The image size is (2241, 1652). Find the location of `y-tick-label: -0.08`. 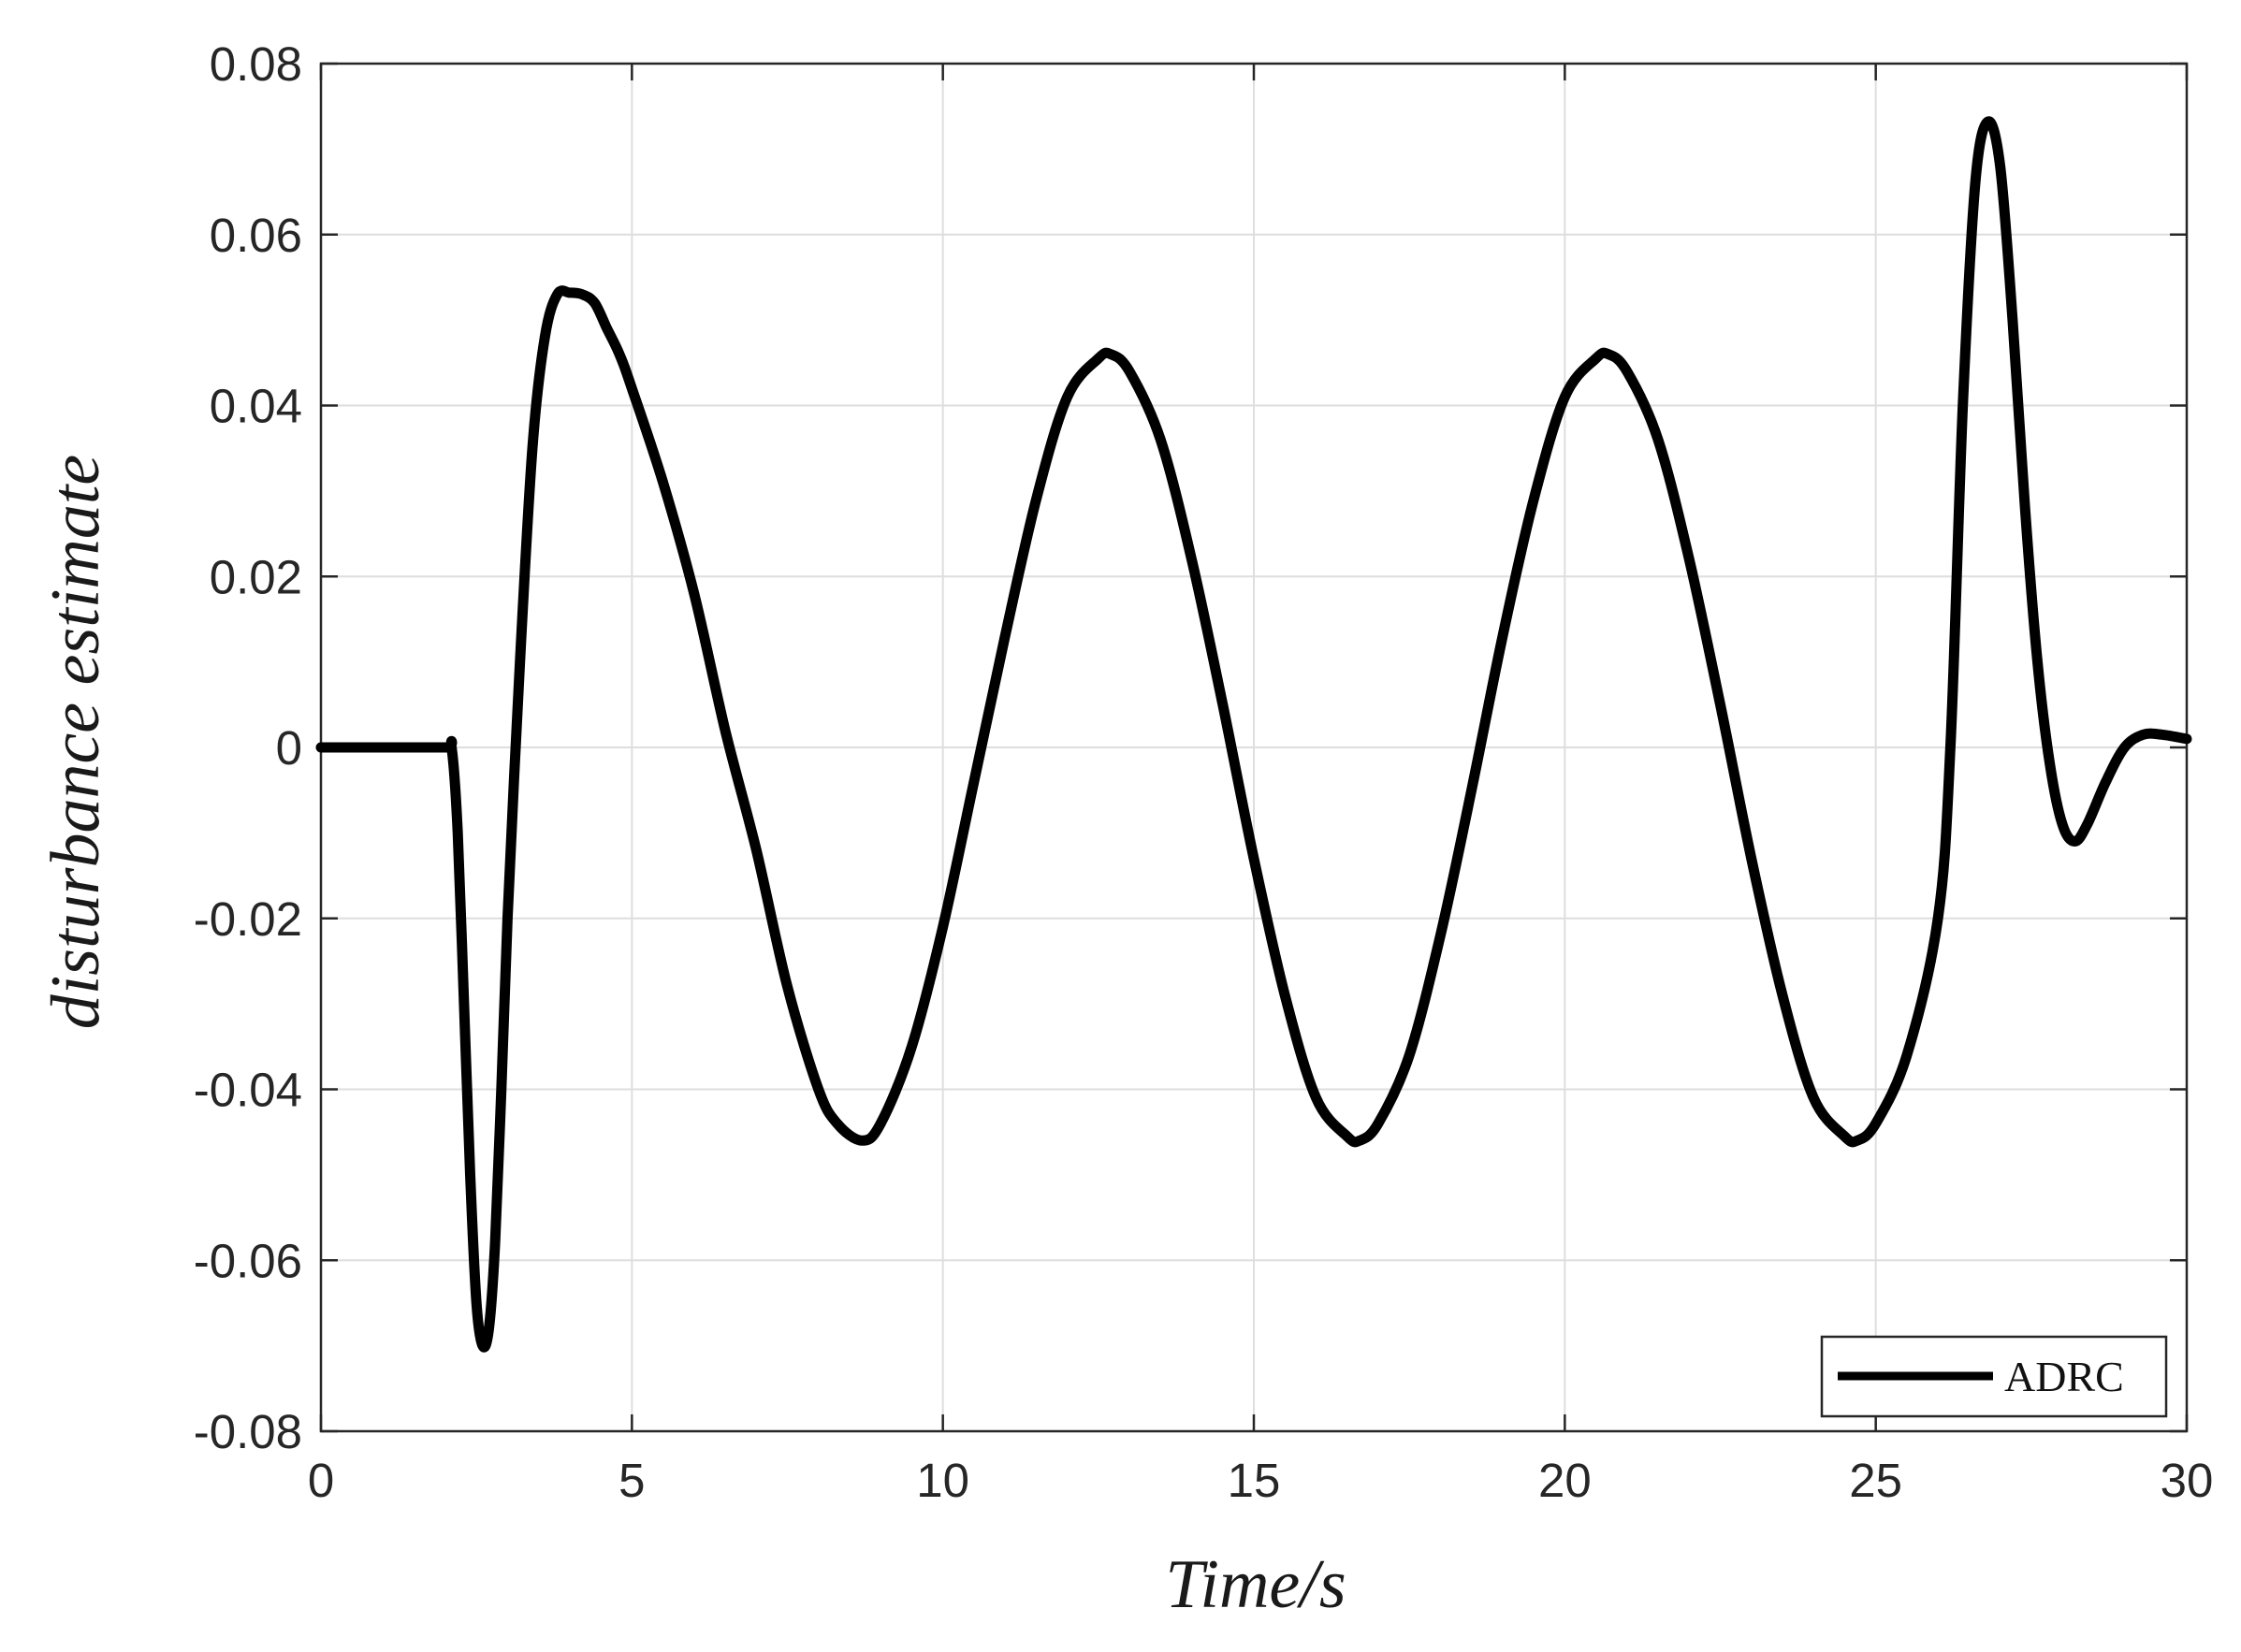

y-tick-label: -0.08 is located at coordinates (248, 1431).